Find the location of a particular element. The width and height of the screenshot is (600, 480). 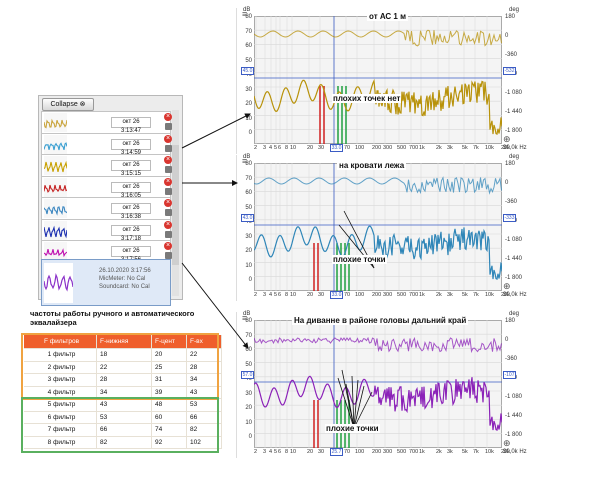

history-timestamp: окт 26 3:17:18 is located at coordinates (131, 233).